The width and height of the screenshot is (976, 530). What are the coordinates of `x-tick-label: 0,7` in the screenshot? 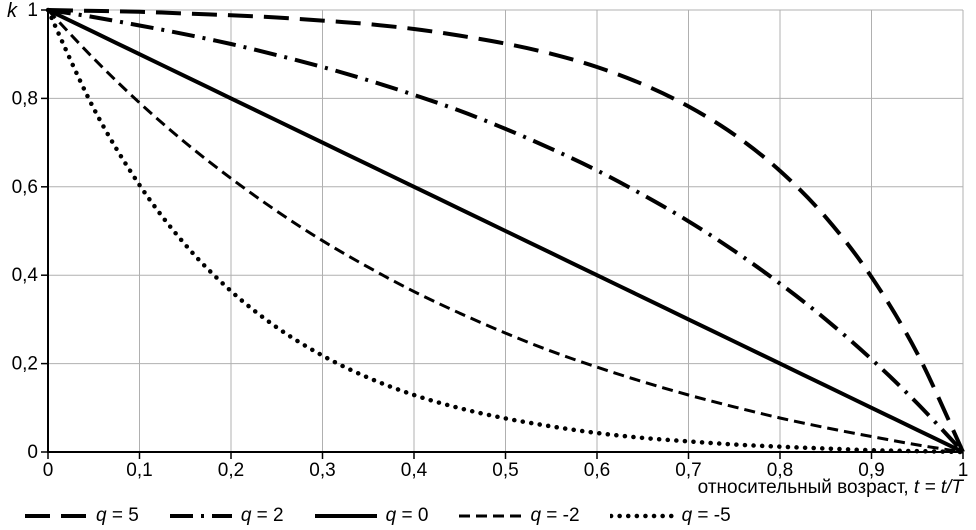 It's located at (688, 470).